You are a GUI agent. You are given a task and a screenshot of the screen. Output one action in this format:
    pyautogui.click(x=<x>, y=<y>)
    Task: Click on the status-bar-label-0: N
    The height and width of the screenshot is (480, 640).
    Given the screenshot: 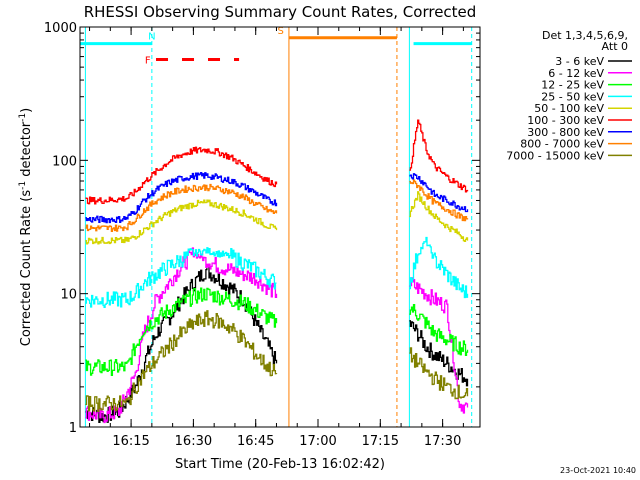 What is the action you would take?
    pyautogui.click(x=151, y=37)
    